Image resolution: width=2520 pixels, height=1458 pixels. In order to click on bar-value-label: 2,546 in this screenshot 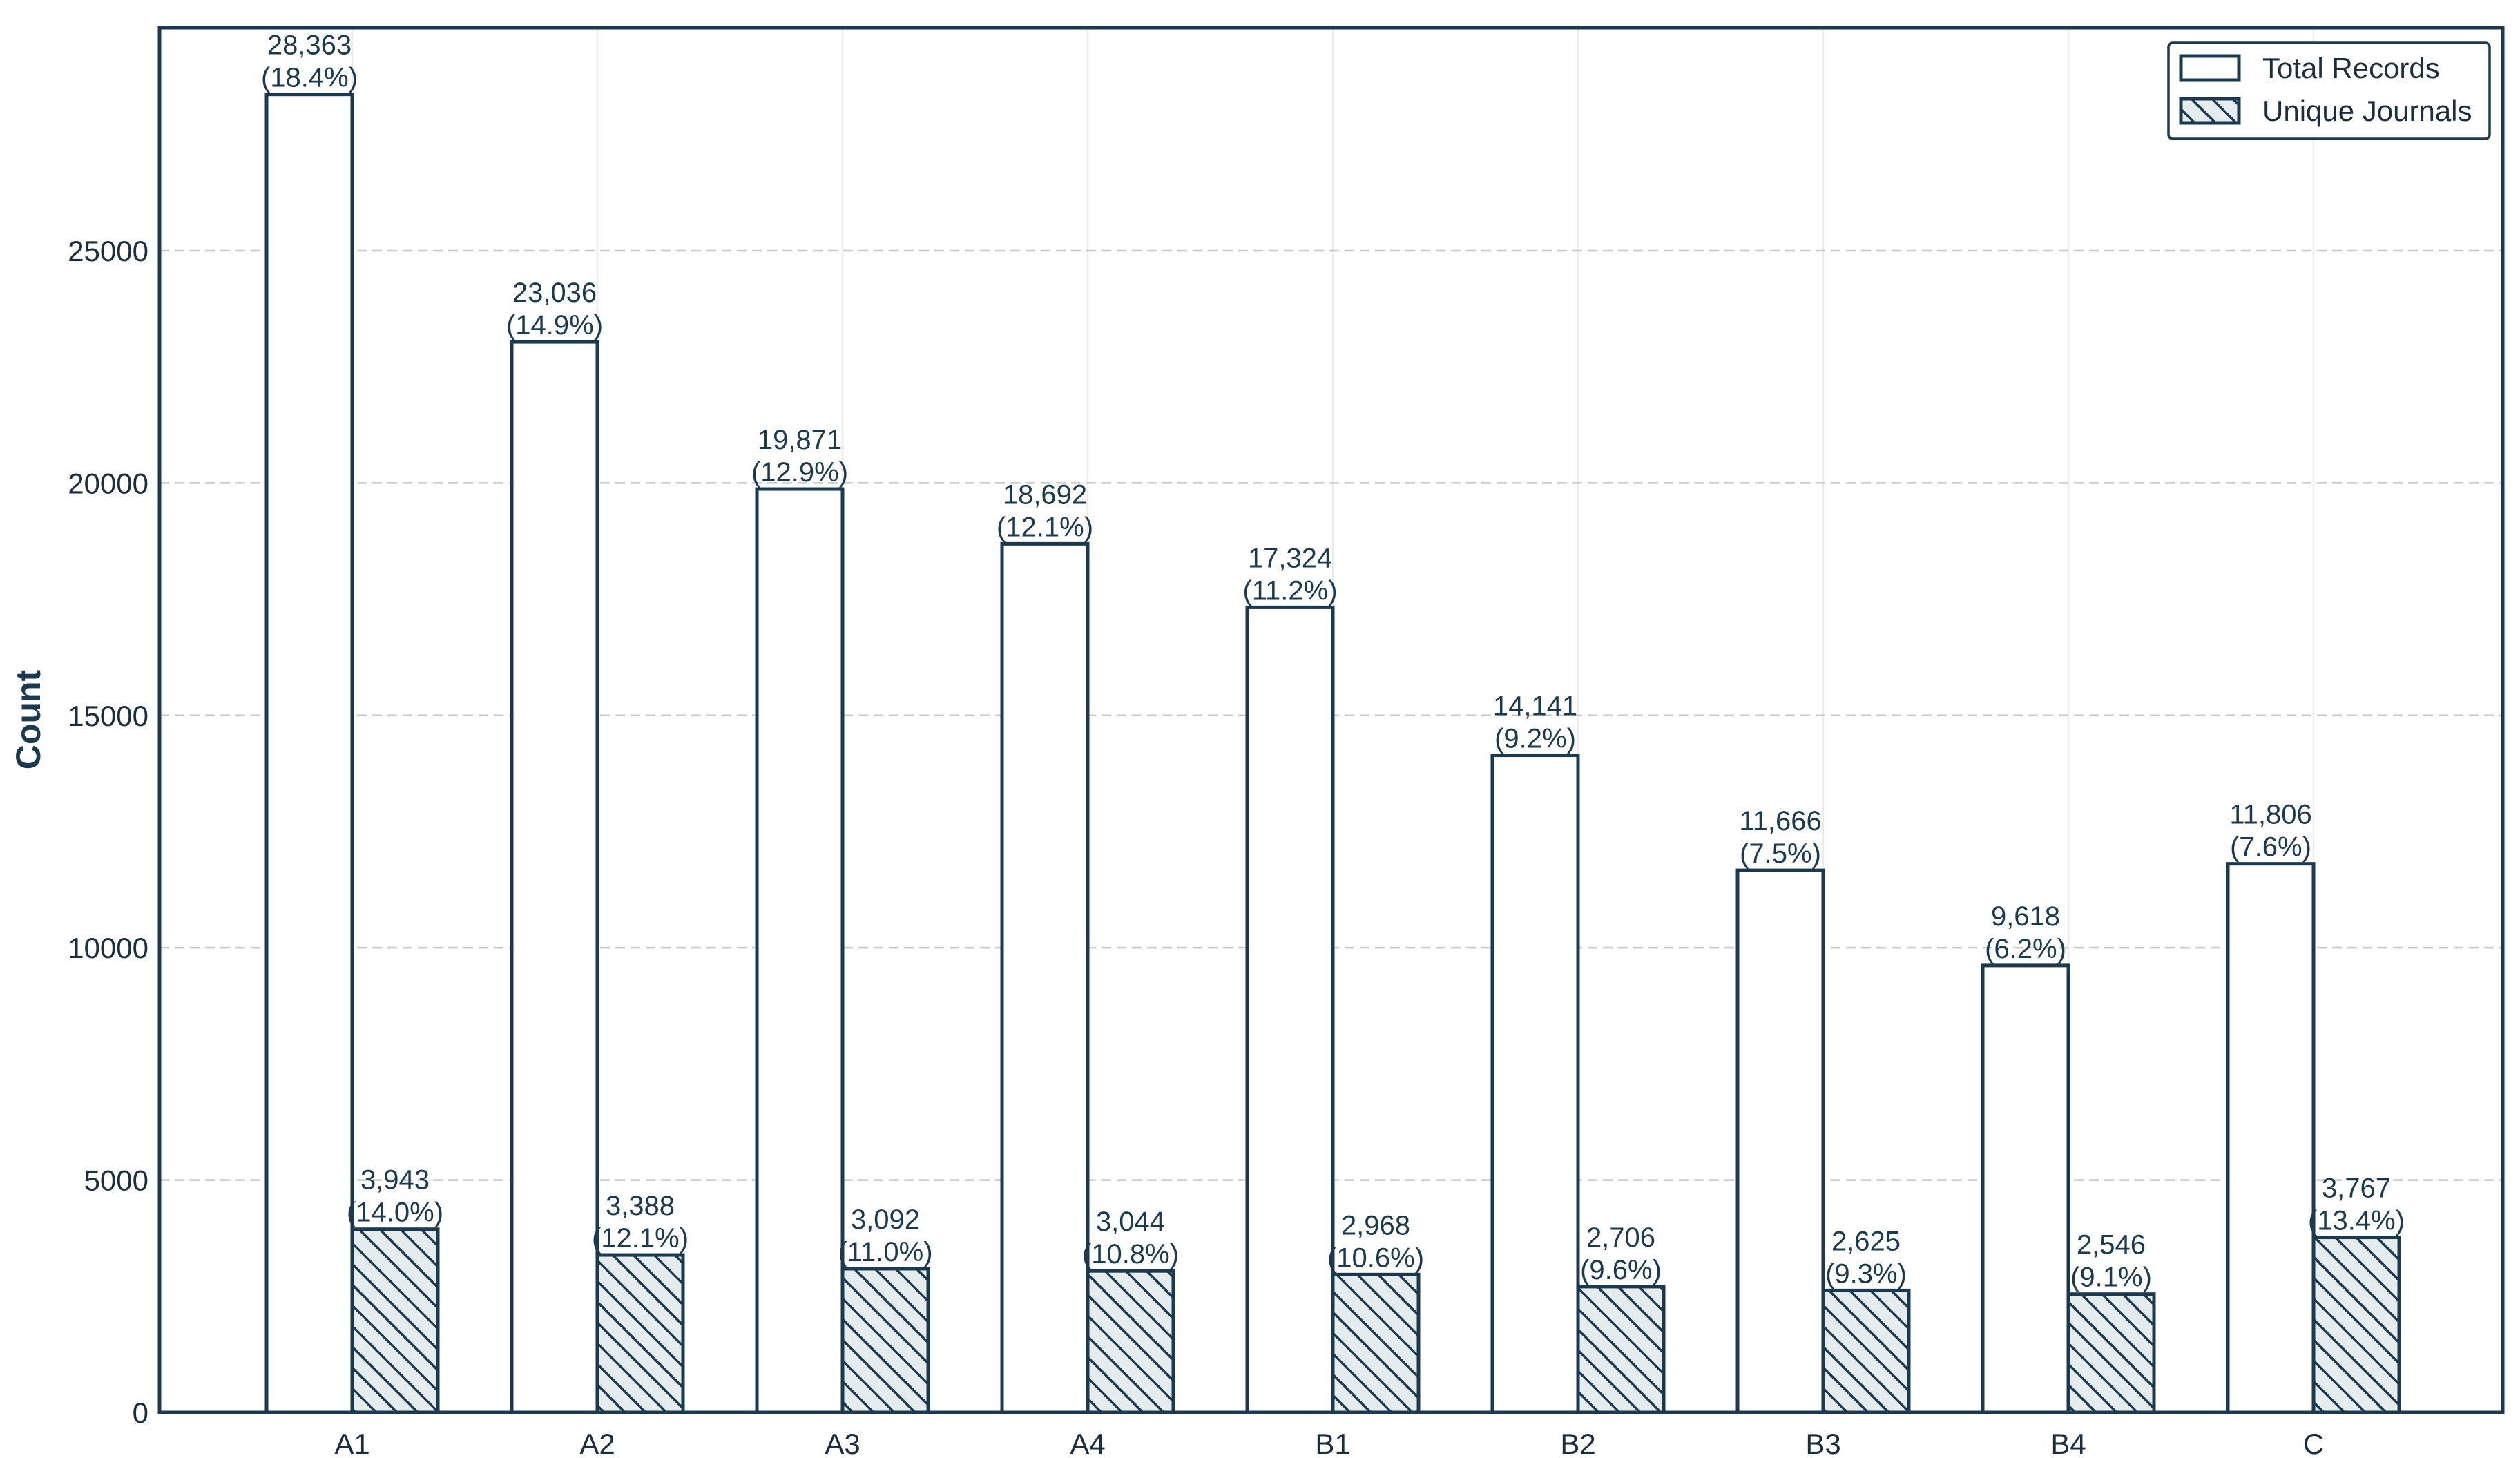, I will do `click(2111, 1245)`.